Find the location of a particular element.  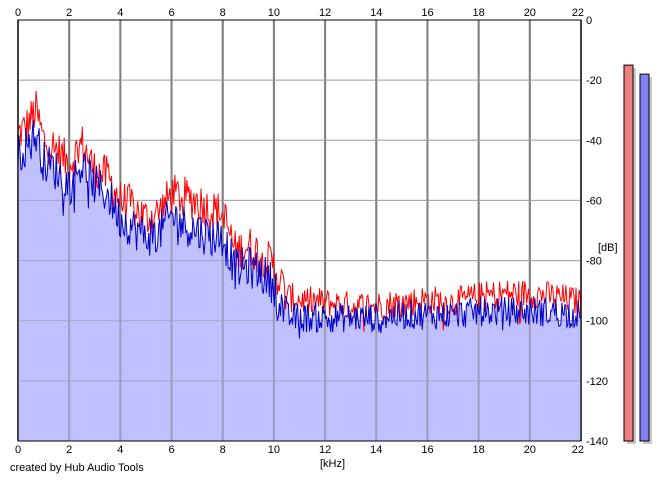

level-meters is located at coordinates (637, 254).